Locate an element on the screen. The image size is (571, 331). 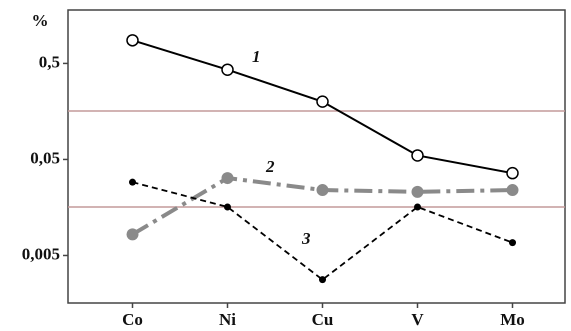
x-tick-label: Mo is located at coordinates (512, 319).